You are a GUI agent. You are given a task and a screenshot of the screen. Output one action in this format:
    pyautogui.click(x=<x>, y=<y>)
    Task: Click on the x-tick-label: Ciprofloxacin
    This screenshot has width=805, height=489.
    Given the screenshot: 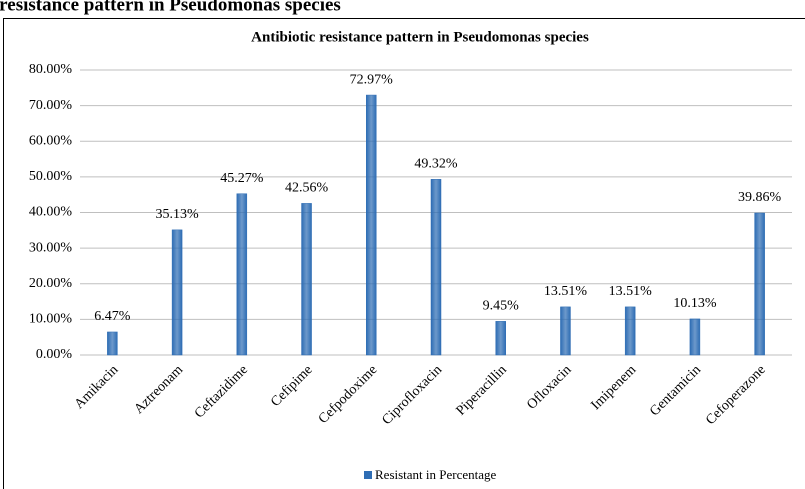 What is the action you would take?
    pyautogui.click(x=413, y=395)
    